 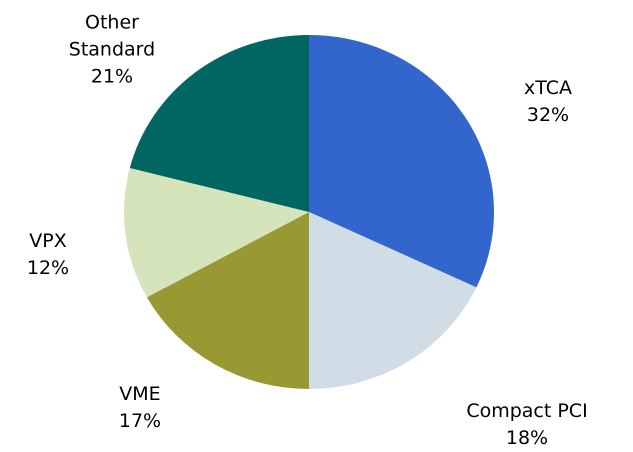 What do you see at coordinates (527, 411) in the screenshot?
I see `category-label: Compact PCI` at bounding box center [527, 411].